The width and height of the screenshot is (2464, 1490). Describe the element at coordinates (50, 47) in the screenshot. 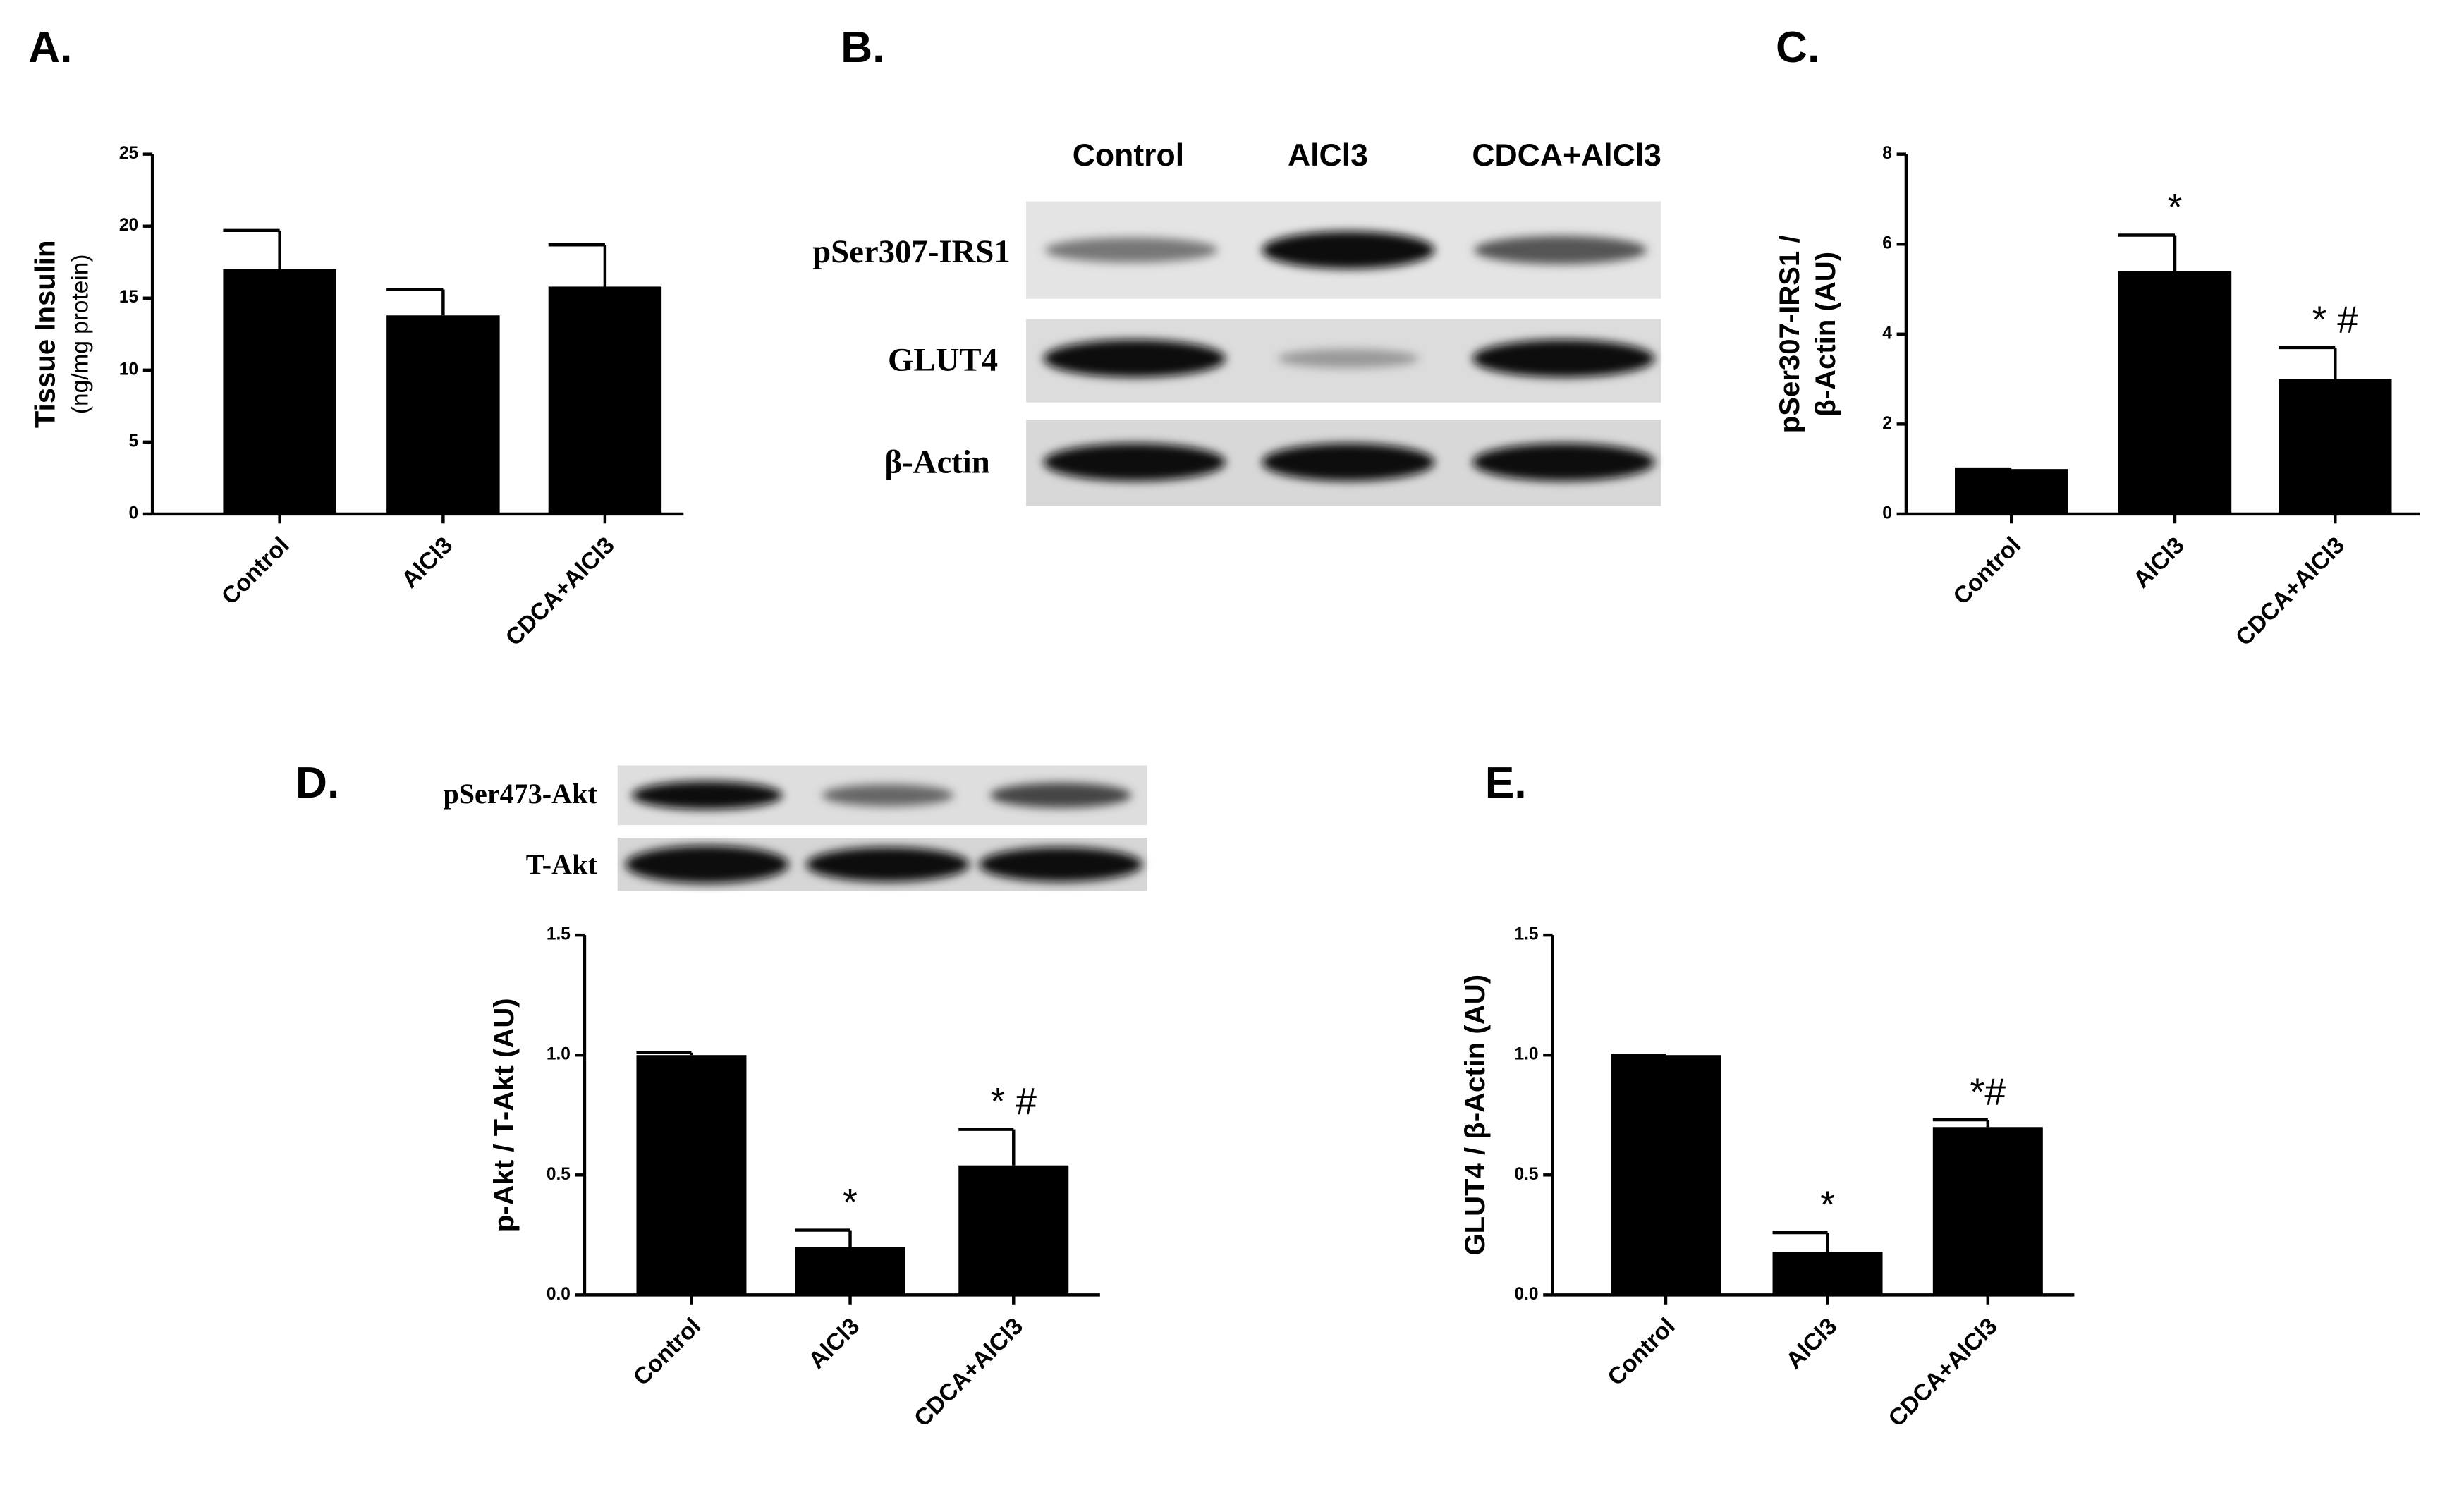

I see `panel-label: A.` at that location.